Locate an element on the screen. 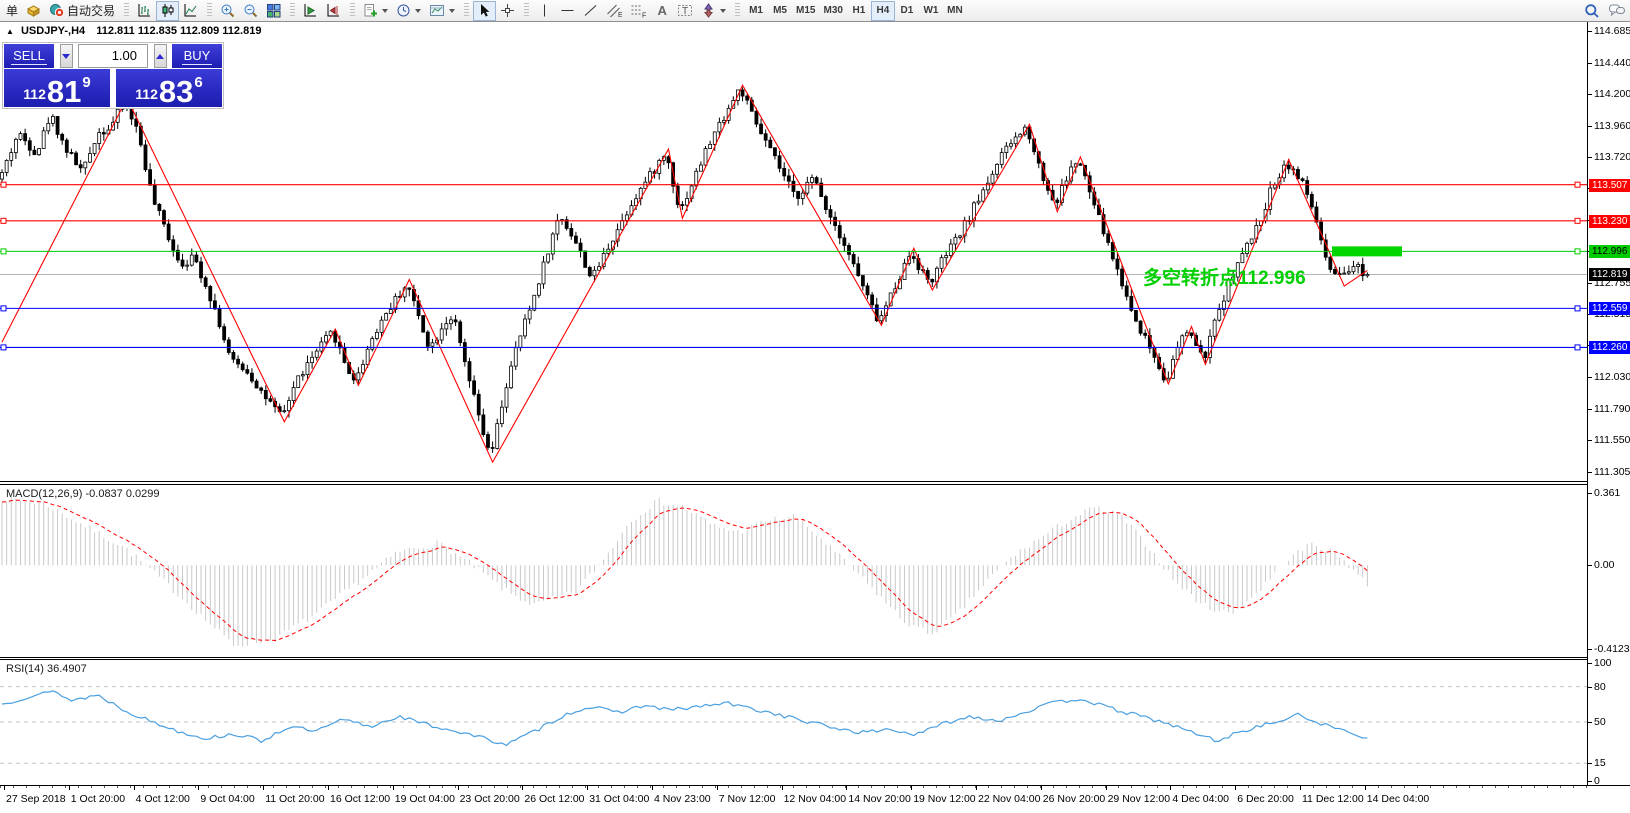 This screenshot has width=1630, height=813. time-tick-label: 19 Nov 12:00 is located at coordinates (944, 799).